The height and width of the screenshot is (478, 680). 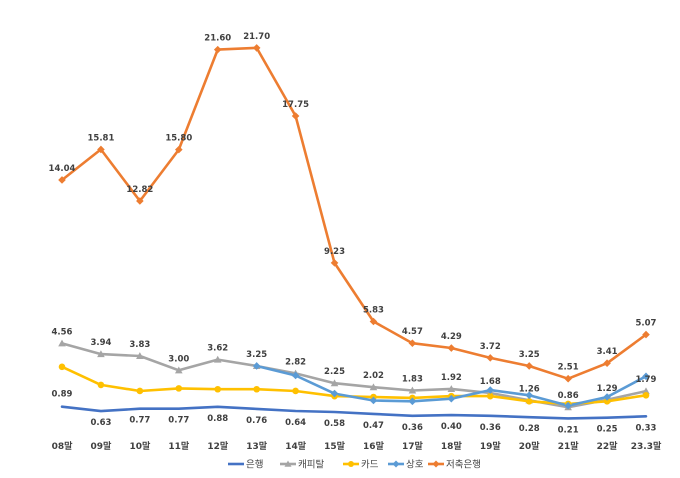 What do you see at coordinates (335, 446) in the screenshot?
I see `x-tick-label: 15말` at bounding box center [335, 446].